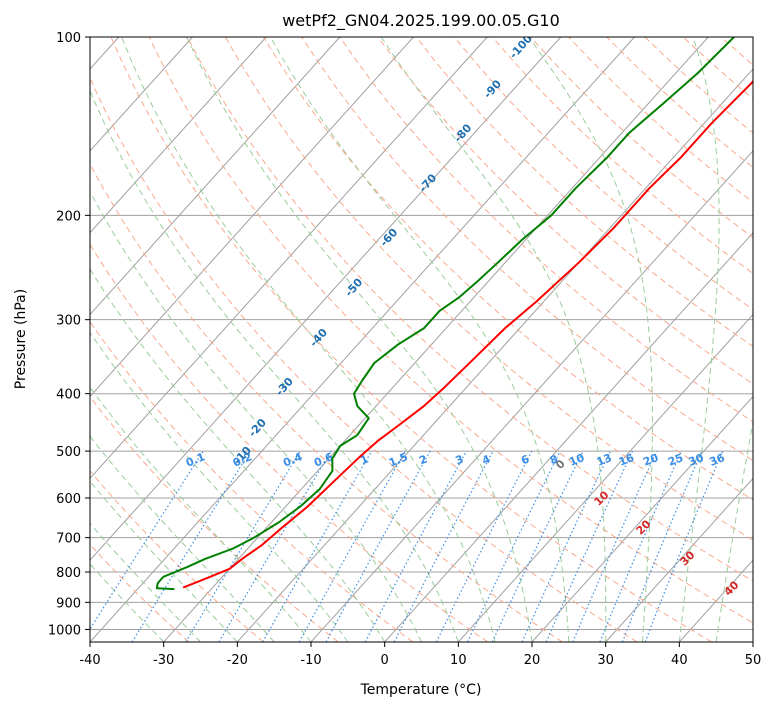 This screenshot has height=708, width=775. I want to click on dry-adiabat-label: -40, so click(318, 338).